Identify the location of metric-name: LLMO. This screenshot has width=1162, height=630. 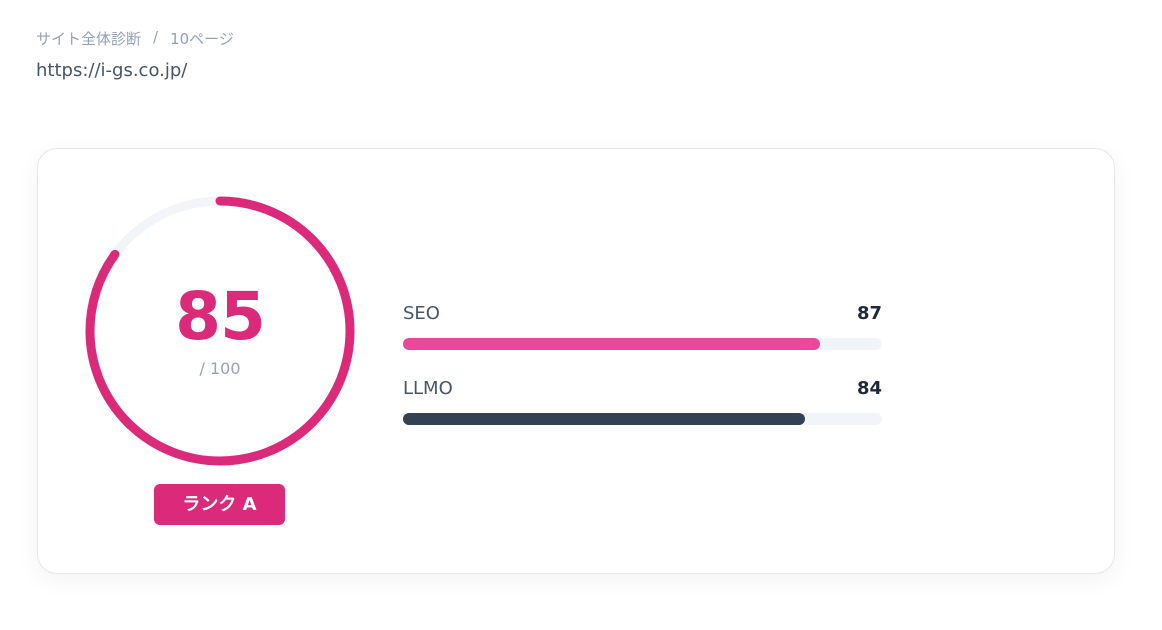
(428, 388).